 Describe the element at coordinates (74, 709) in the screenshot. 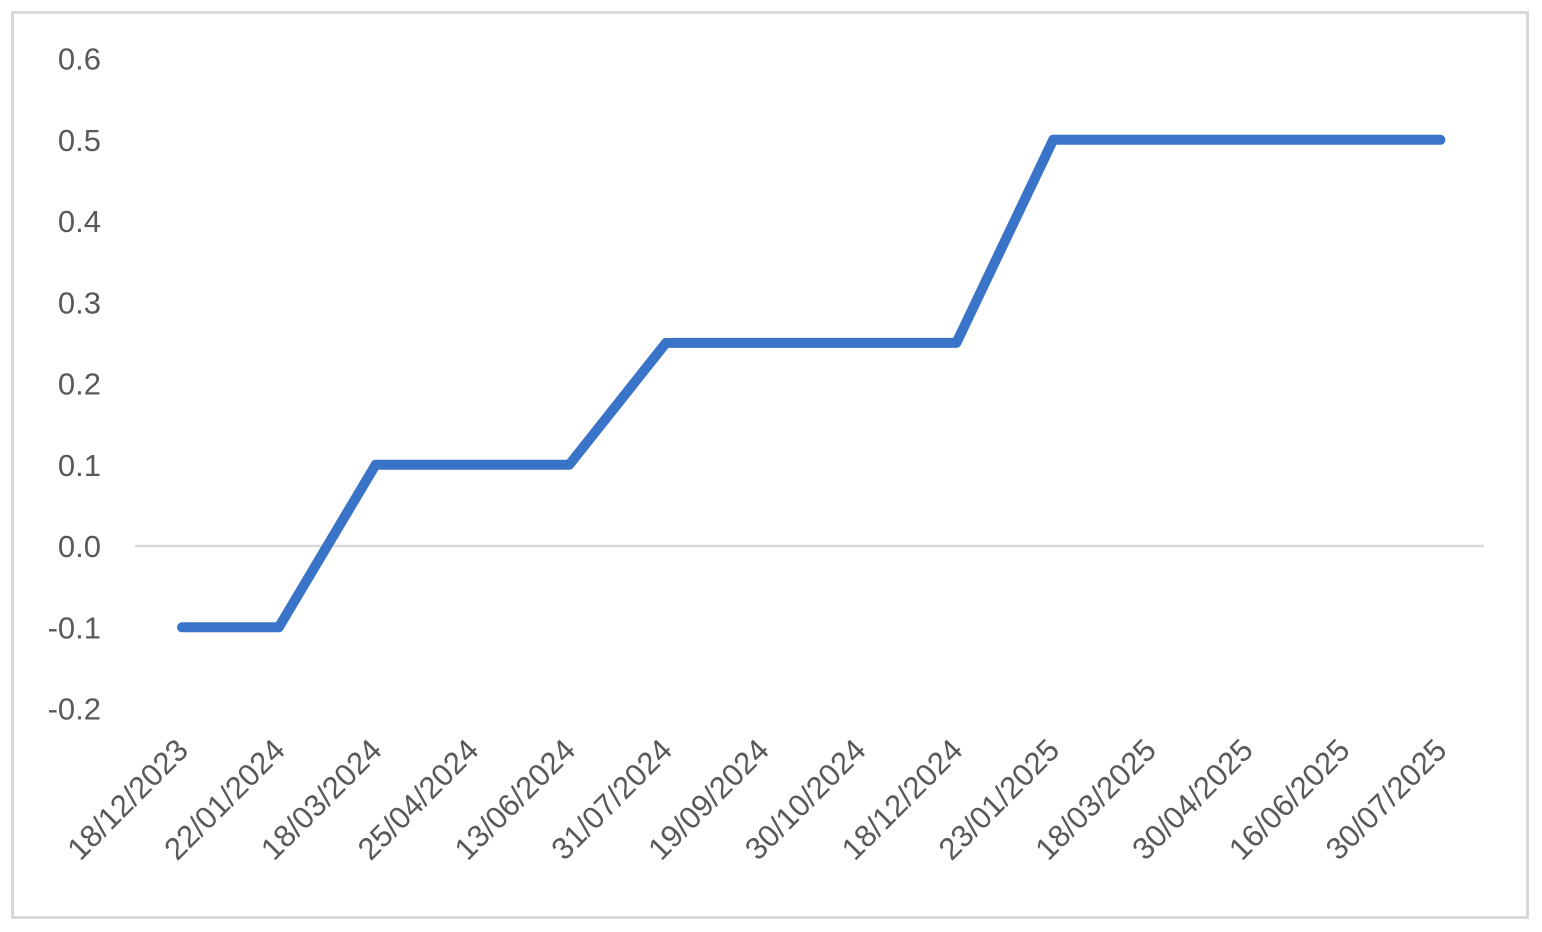

I see `y-tick-label: -0.2` at that location.